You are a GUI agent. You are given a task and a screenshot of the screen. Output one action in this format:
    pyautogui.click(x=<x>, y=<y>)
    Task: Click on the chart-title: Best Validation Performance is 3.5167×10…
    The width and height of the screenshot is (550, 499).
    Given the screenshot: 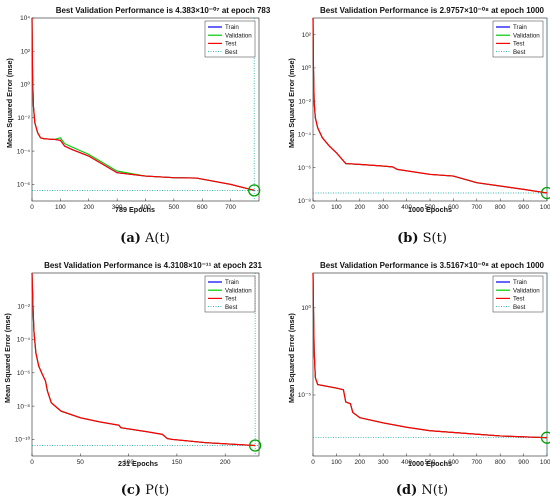 What is the action you would take?
    pyautogui.click(x=432, y=265)
    